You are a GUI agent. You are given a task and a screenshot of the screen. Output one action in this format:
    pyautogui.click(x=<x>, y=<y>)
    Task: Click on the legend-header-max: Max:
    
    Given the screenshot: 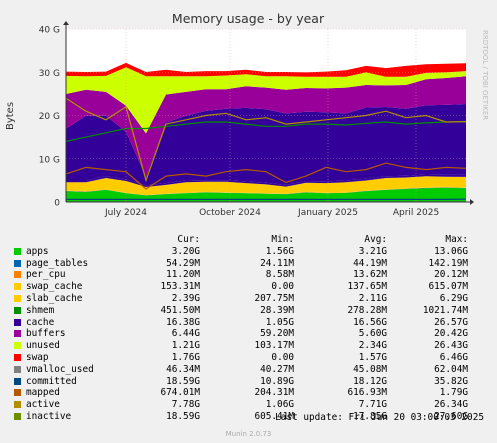 What is the action you would take?
    pyautogui.click(x=456, y=239)
    